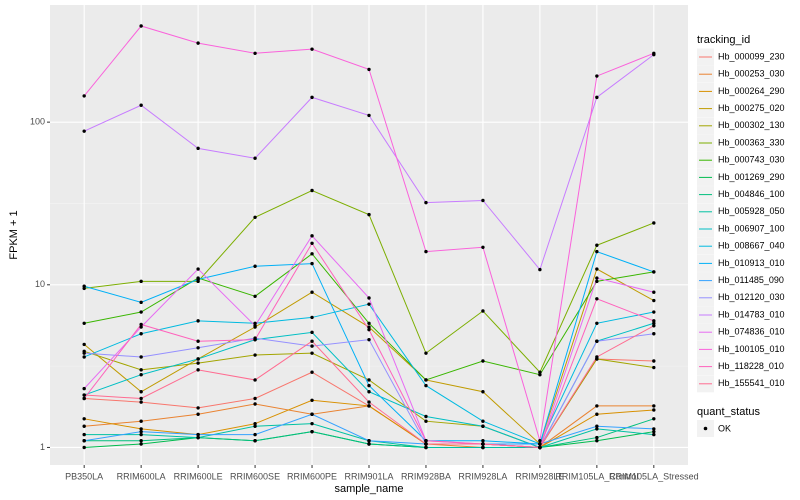 The height and width of the screenshot is (500, 800). I want to click on legend-label: Hb_000099_230, so click(751, 56).